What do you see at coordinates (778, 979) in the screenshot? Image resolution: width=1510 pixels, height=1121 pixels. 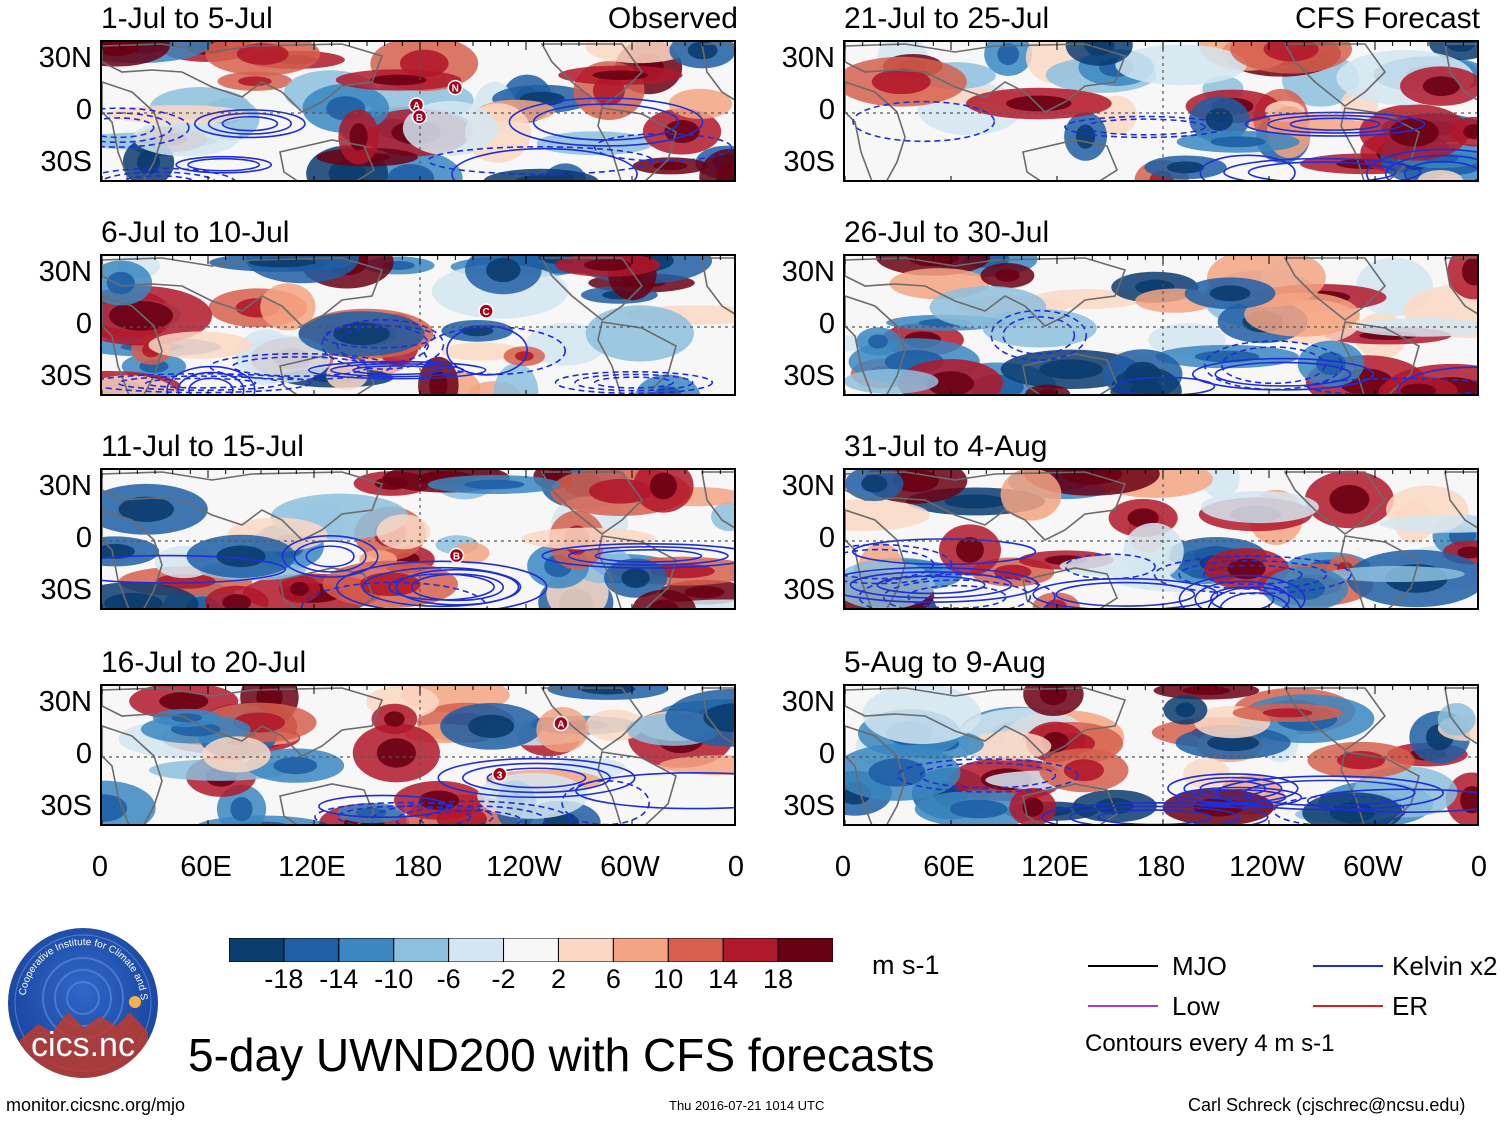 I see `colorbar-tick-label: 18` at bounding box center [778, 979].